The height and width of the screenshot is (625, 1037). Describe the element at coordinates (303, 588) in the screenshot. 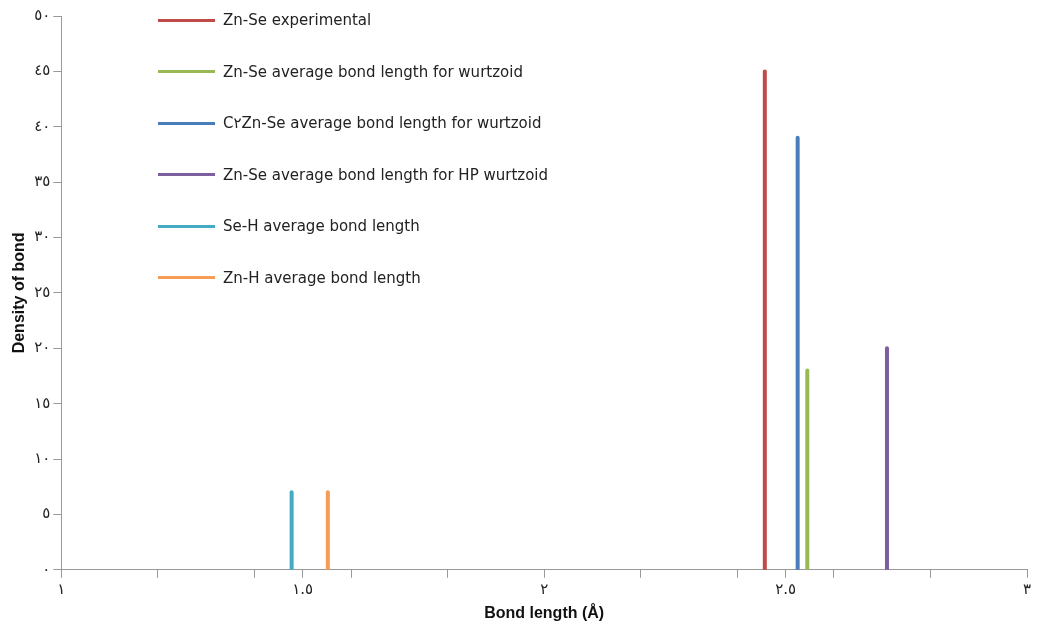

I see `x-tick-label: ١.٥` at that location.